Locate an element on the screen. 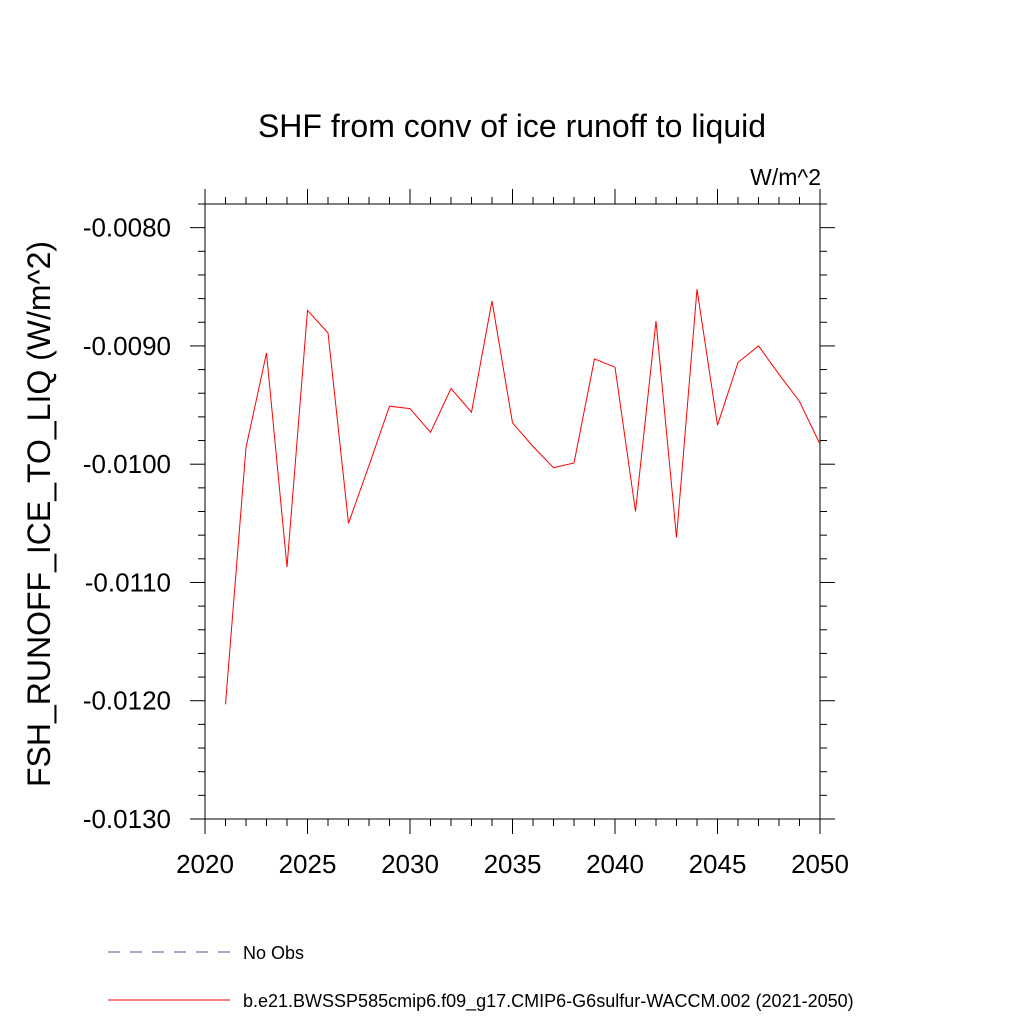  units-label: W/m^2 is located at coordinates (785, 177).